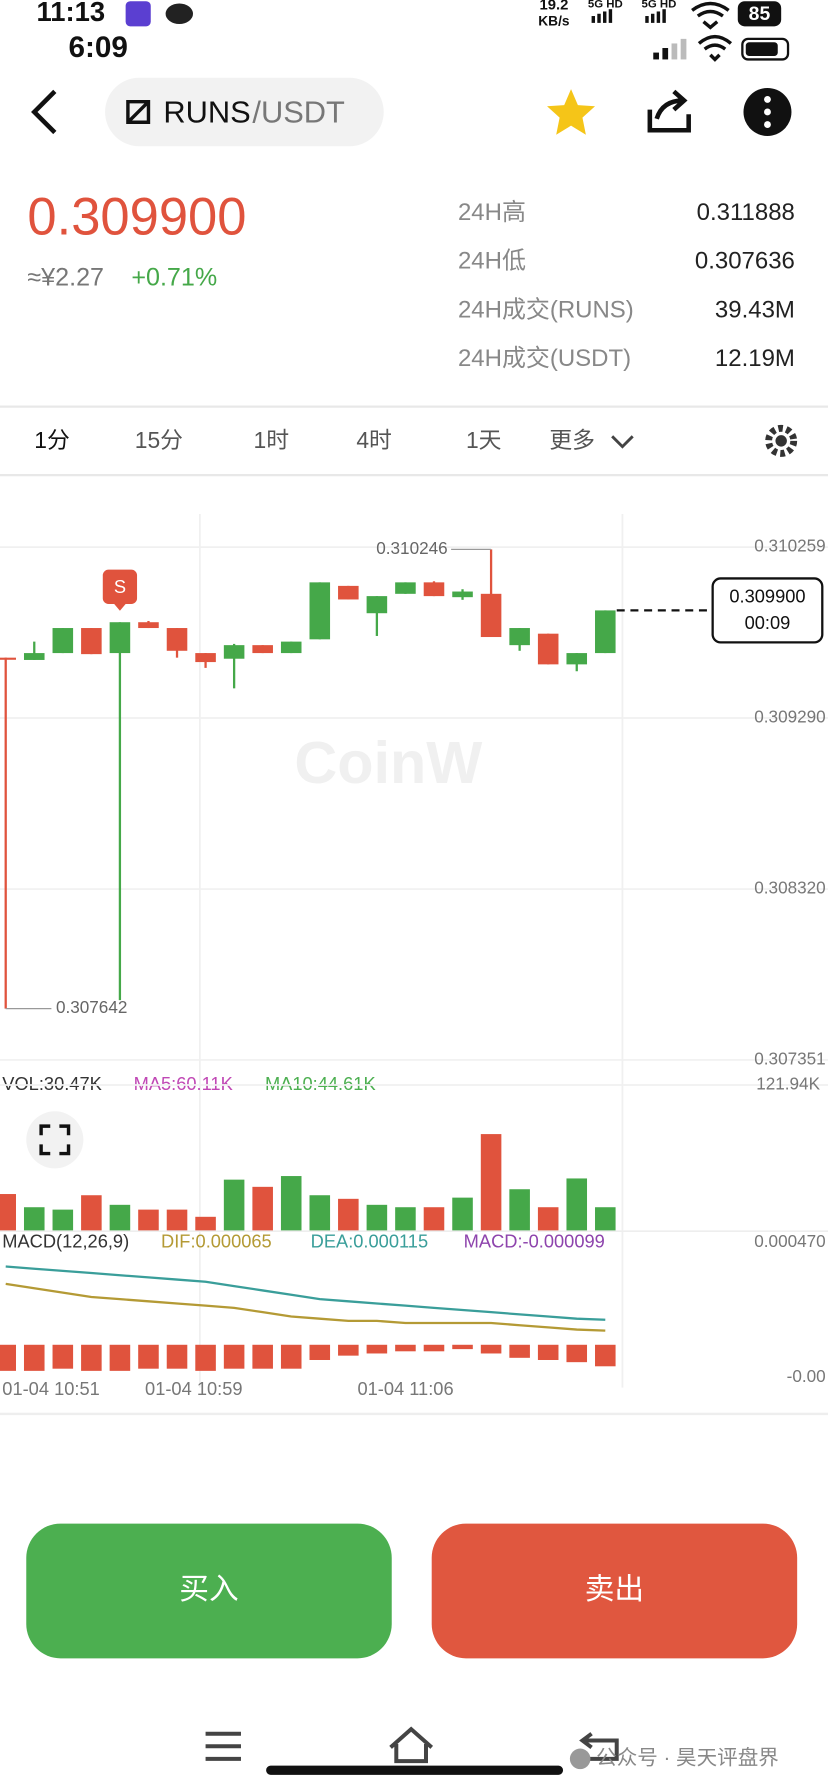 This screenshot has height=1792, width=828. What do you see at coordinates (572, 440) in the screenshot?
I see `timeframe-tab: 更多` at bounding box center [572, 440].